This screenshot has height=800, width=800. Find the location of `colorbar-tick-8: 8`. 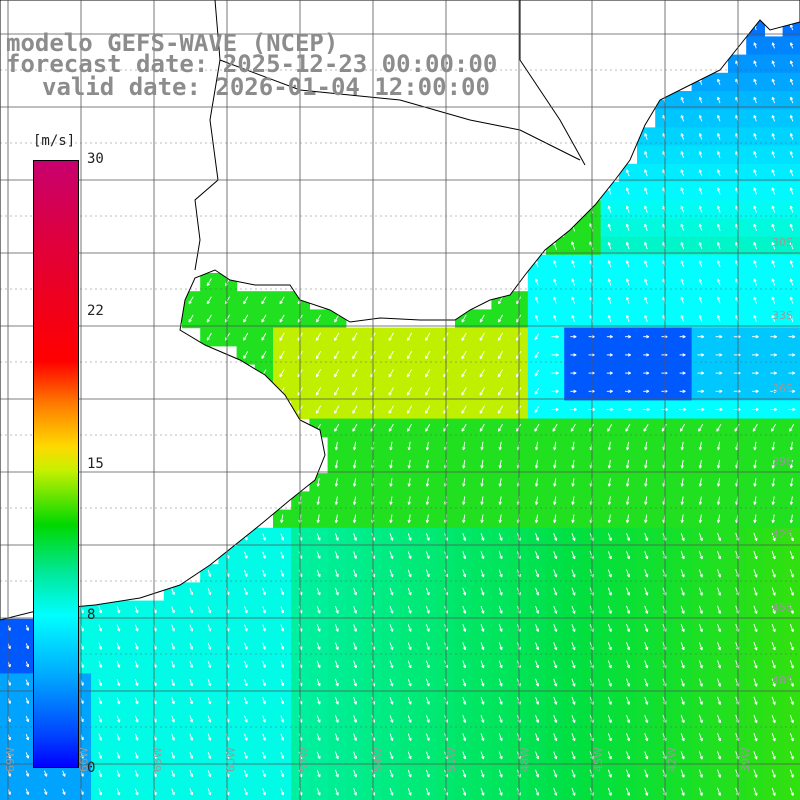

colorbar-tick-8: 8 is located at coordinates (91, 615).